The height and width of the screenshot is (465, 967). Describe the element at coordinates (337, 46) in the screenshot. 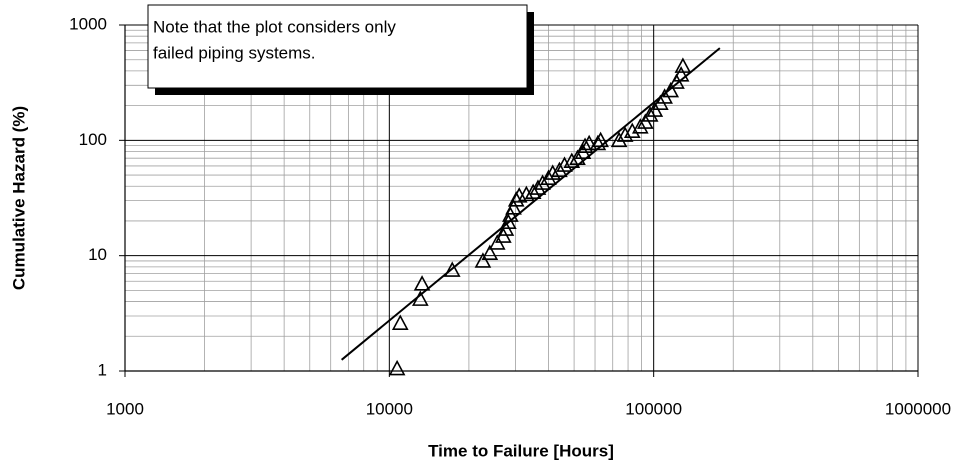

I see `annotation-box` at that location.